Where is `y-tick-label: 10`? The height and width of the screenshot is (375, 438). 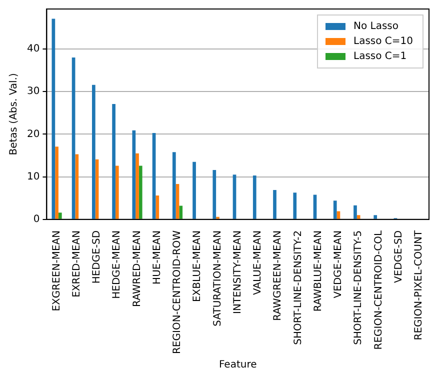 y-tick-label: 10 is located at coordinates (33, 176).